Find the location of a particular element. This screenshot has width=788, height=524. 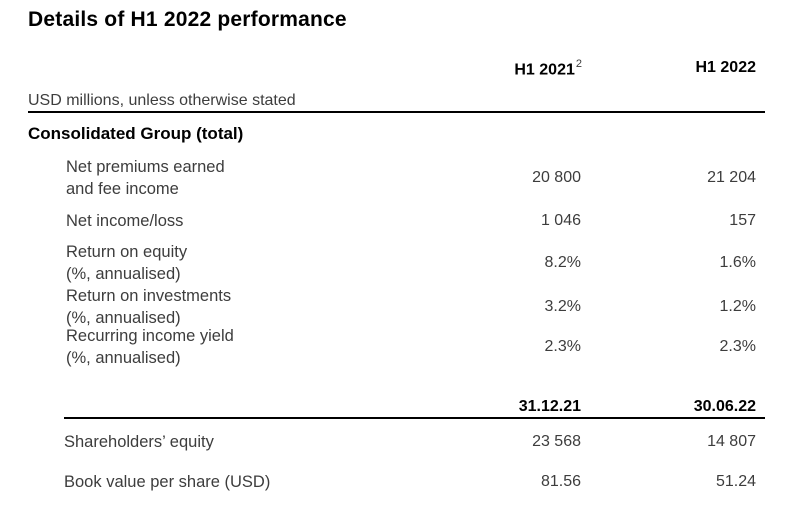

section-heading: Consolidated Group (total) is located at coordinates (136, 133).